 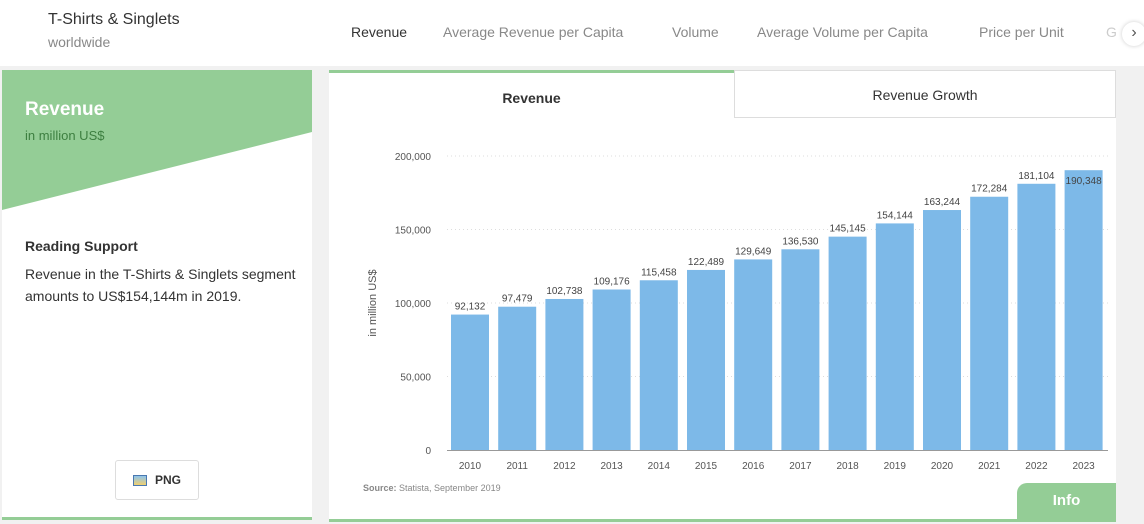 I want to click on x-tick-label: 2016, so click(x=753, y=466).